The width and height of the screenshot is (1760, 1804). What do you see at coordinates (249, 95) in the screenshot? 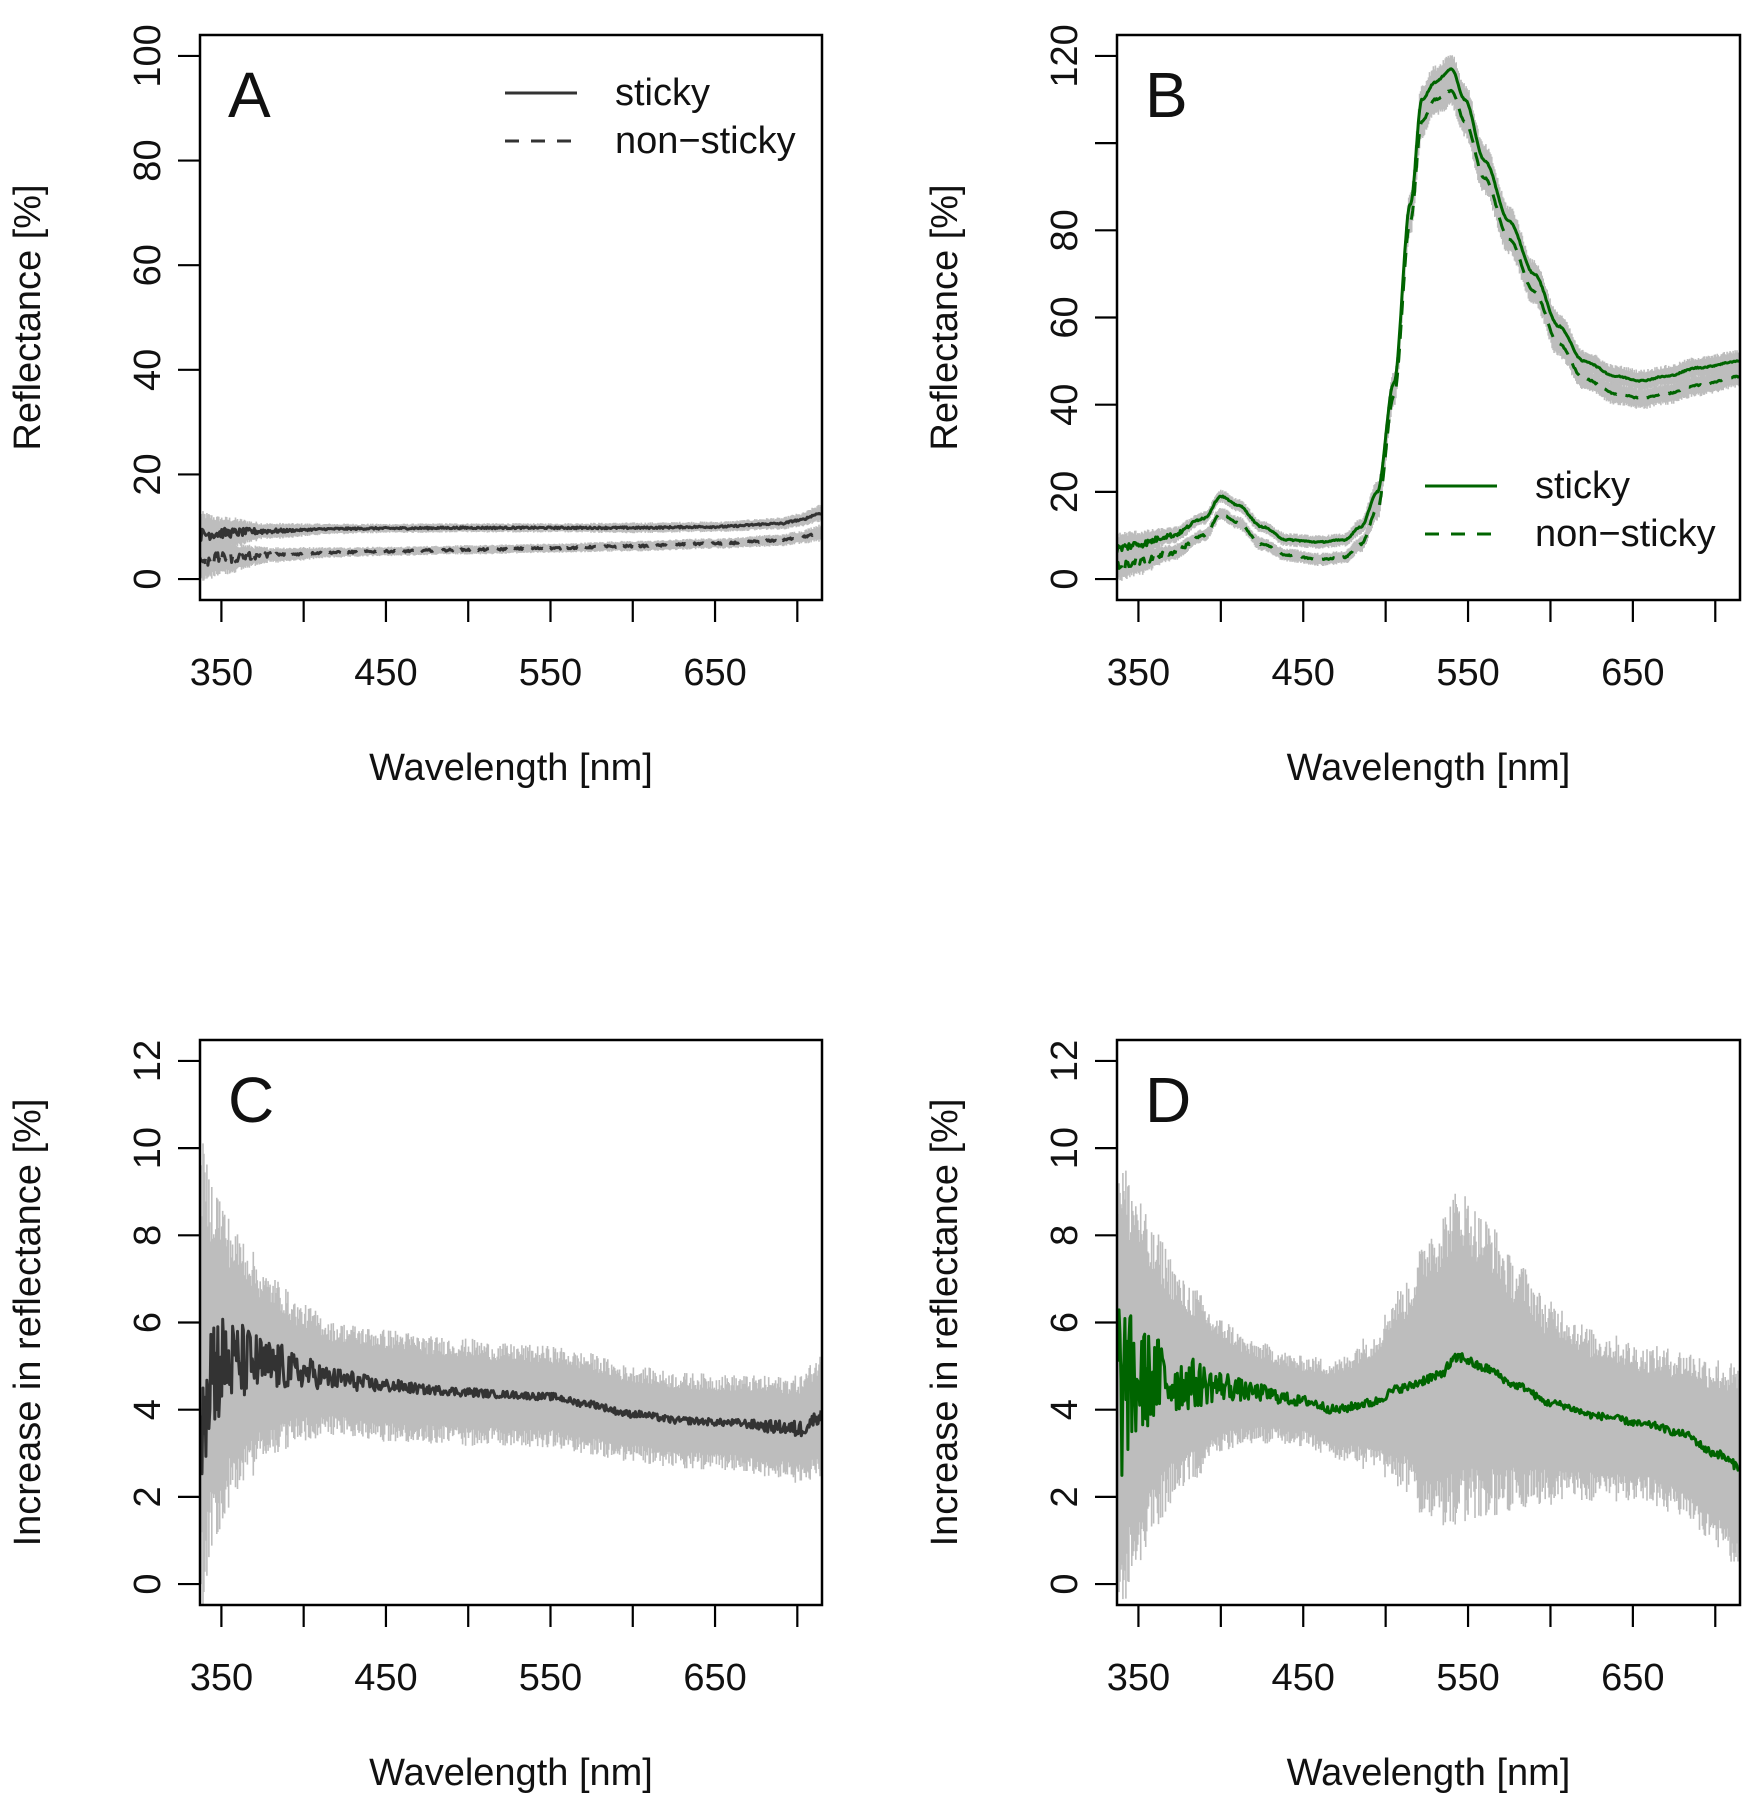
I see `panel-letter: A` at bounding box center [249, 95].